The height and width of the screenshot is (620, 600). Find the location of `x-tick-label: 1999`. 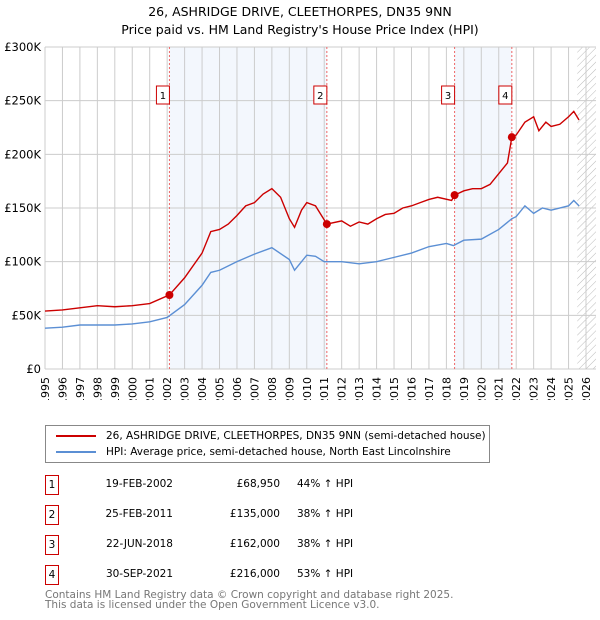

x-tick-label: 1999 is located at coordinates (115, 388).